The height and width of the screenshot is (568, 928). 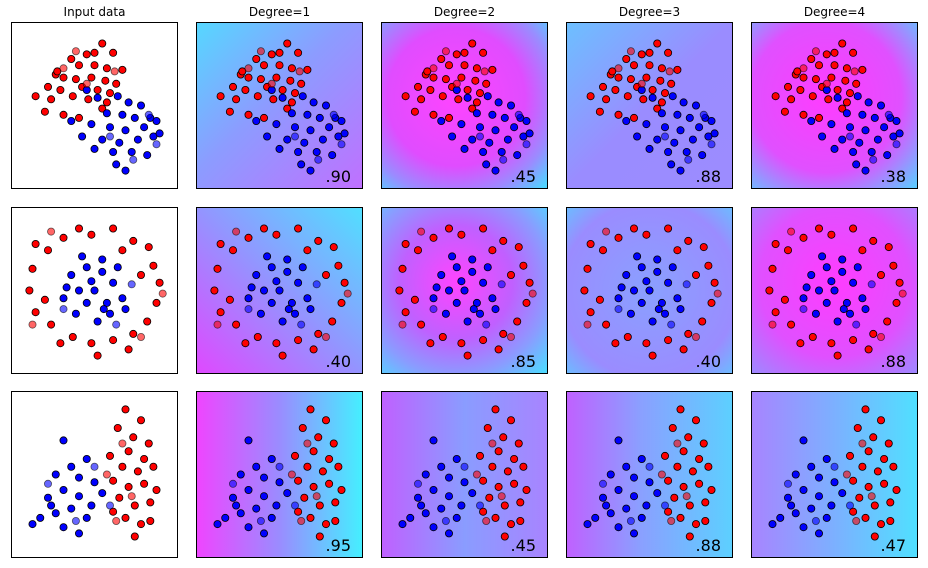 What do you see at coordinates (279, 474) in the screenshot?
I see `panel: .95` at bounding box center [279, 474].